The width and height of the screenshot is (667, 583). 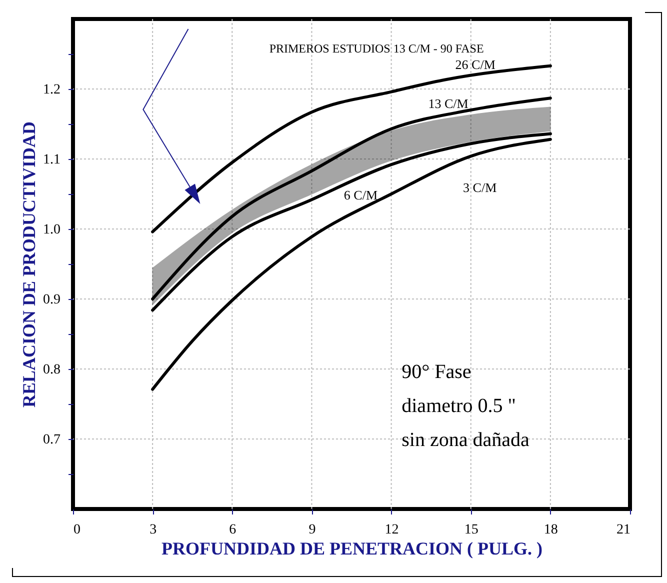 I want to click on y-tick-label: 1.0, so click(x=51, y=230).